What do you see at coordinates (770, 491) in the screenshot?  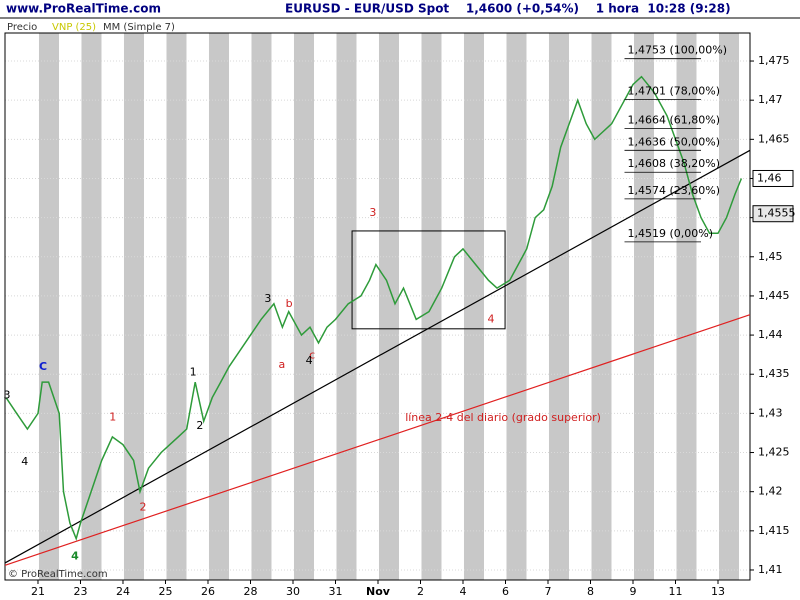 I see `y-tick-label: 1,42` at bounding box center [770, 491].